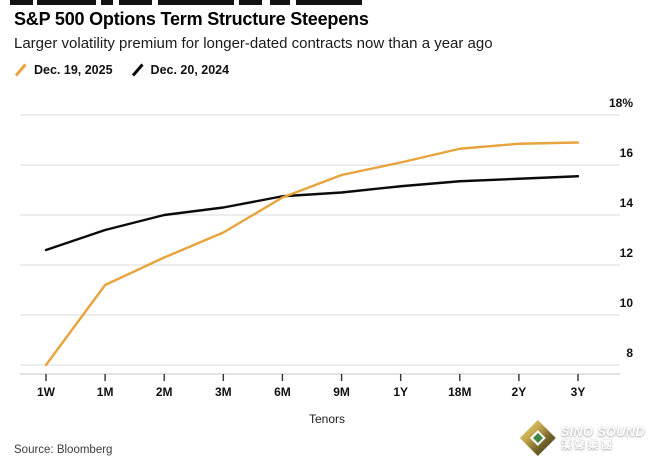  What do you see at coordinates (105, 392) in the screenshot?
I see `x-axis-tick-label: 1M` at bounding box center [105, 392].